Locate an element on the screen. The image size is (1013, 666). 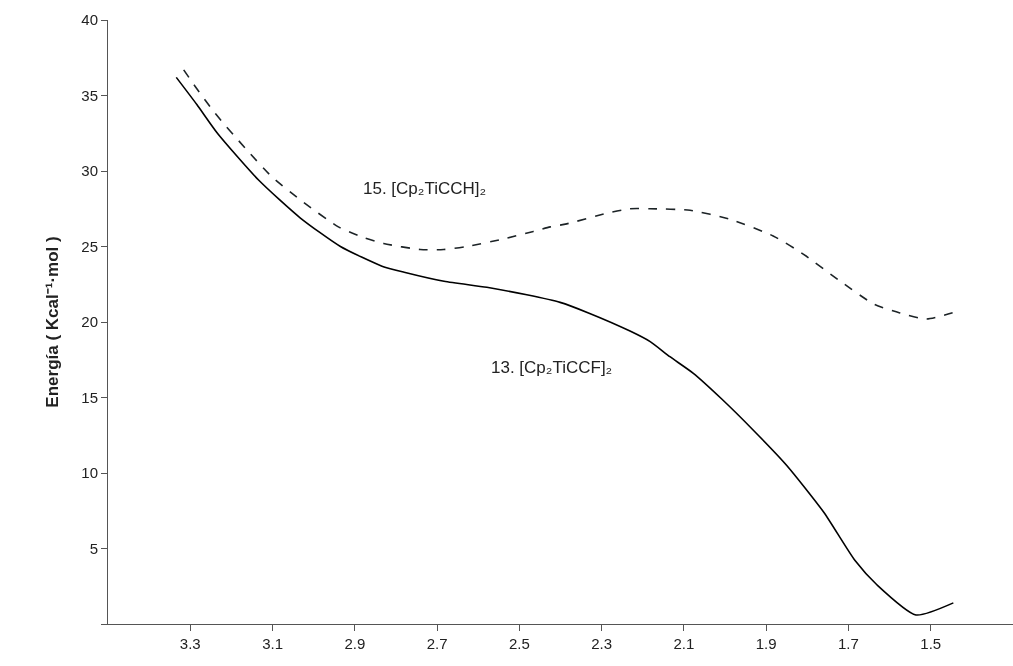
x-tick-label: 1.7 is located at coordinates (848, 643).